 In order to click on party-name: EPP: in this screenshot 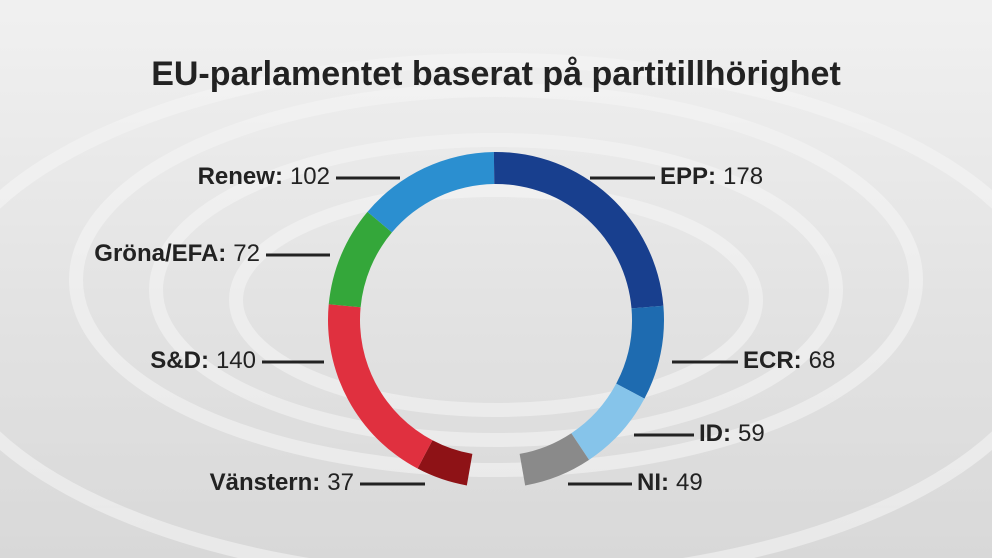, I will do `click(688, 176)`.